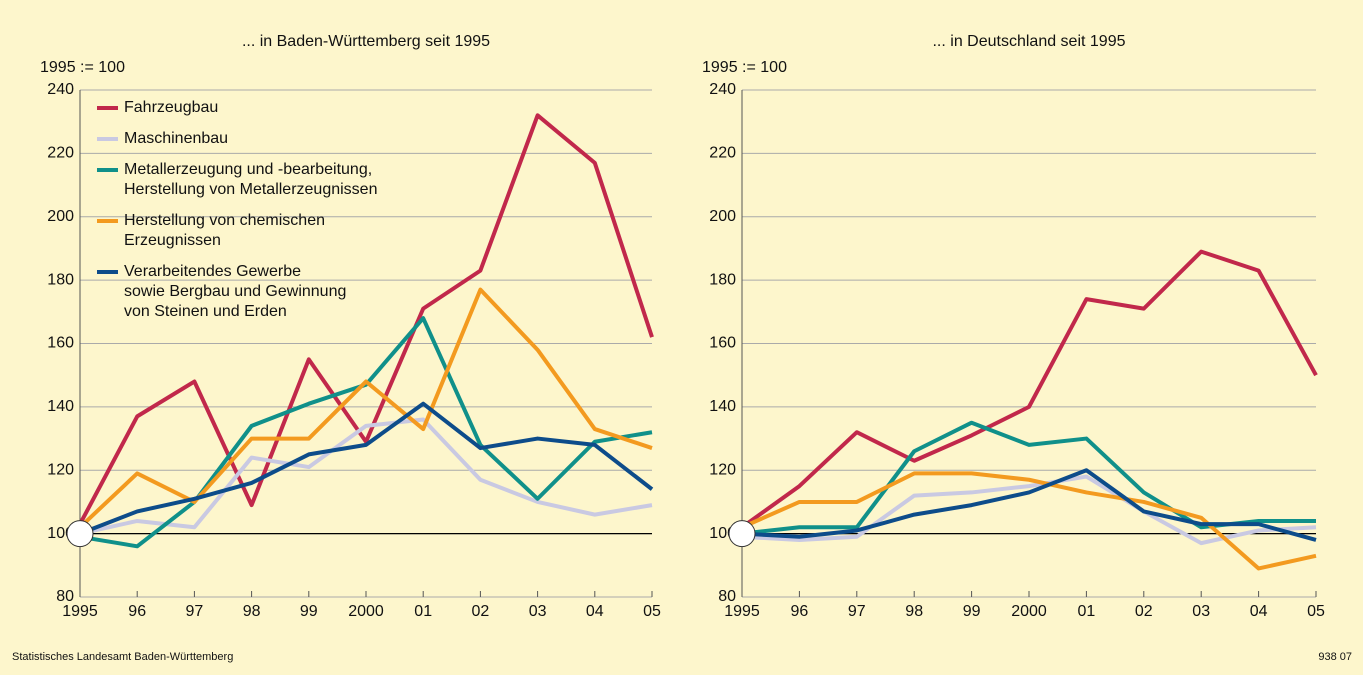 Image resolution: width=1363 pixels, height=675 pixels. I want to click on chart-title: ... in Deutschland seit 1995, so click(1028, 41).